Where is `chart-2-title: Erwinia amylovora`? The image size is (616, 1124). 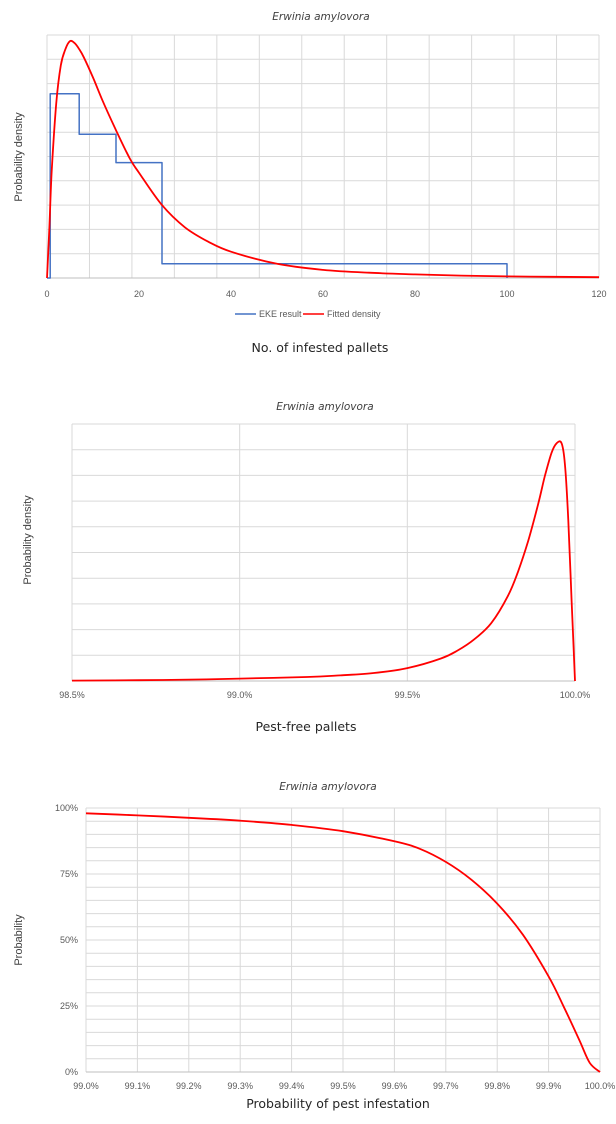 chart-2-title: Erwinia amylovora is located at coordinates (324, 407).